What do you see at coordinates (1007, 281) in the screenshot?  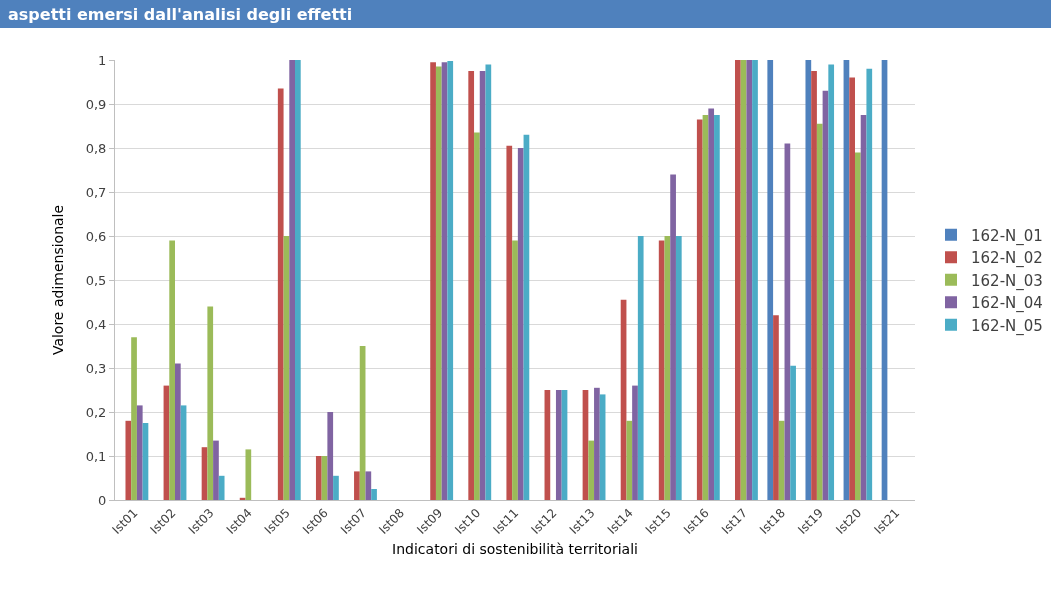 I see `legend-label: 162-N_03` at bounding box center [1007, 281].